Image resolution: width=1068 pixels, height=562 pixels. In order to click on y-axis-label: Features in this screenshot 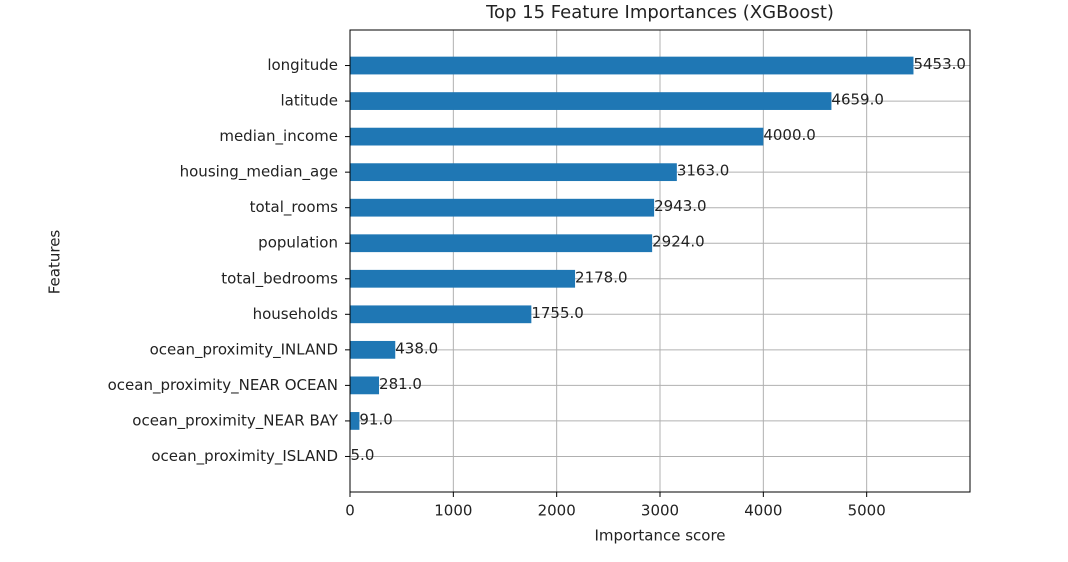, I will do `click(55, 262)`.